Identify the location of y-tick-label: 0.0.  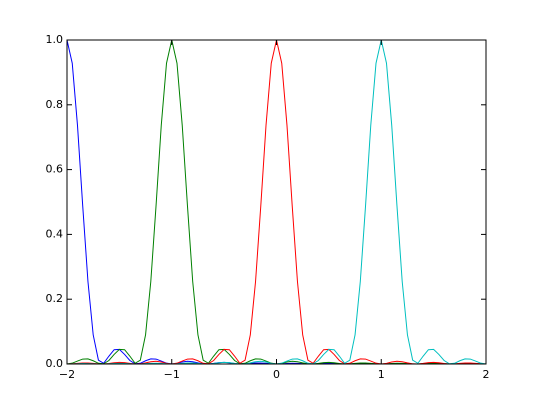
(55, 363).